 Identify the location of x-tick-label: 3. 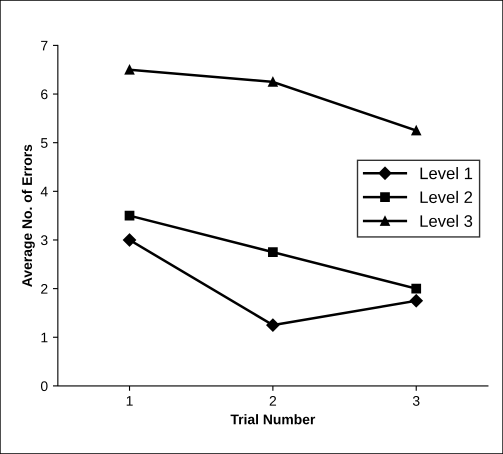
(416, 401).